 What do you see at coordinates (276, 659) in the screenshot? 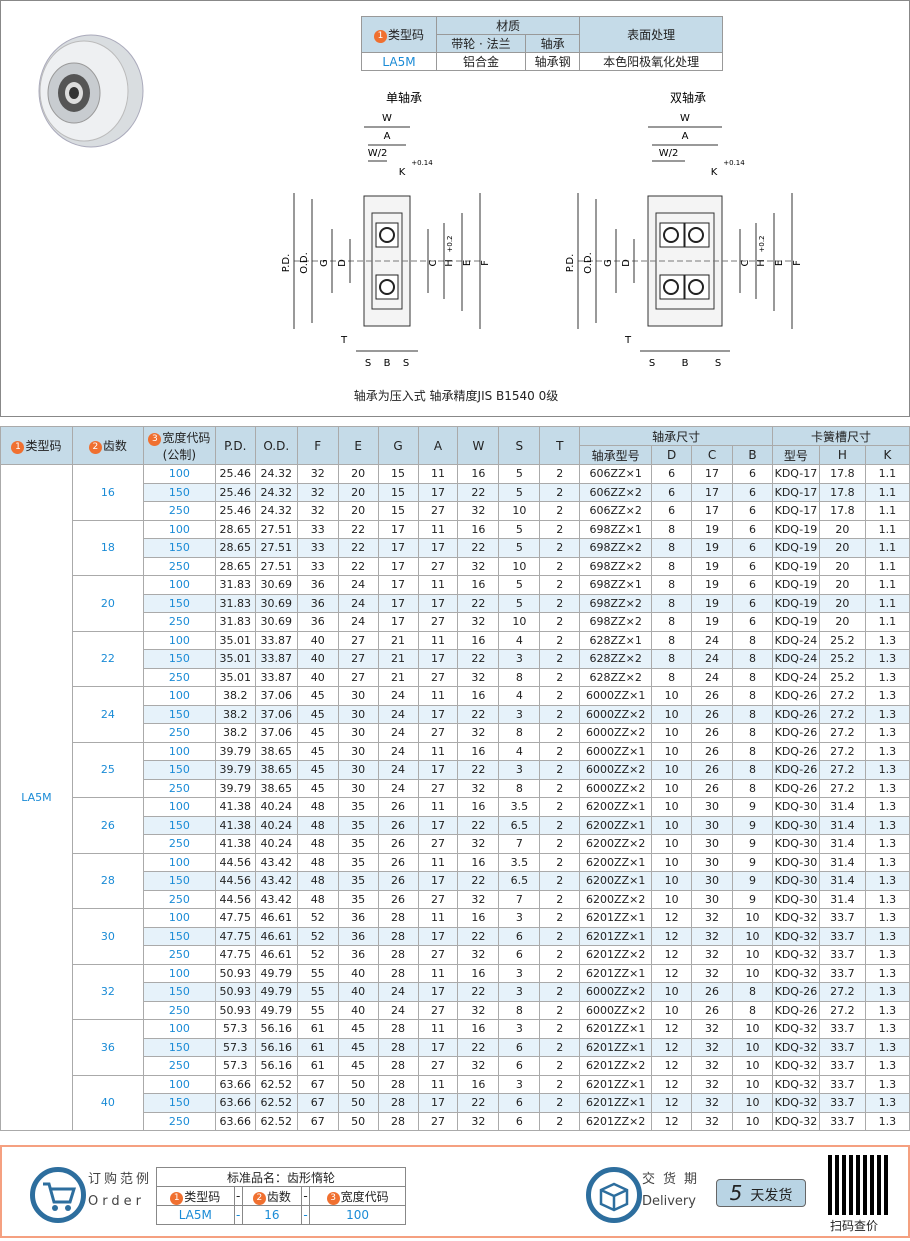
I see `table-cell: 33.87` at bounding box center [276, 659].